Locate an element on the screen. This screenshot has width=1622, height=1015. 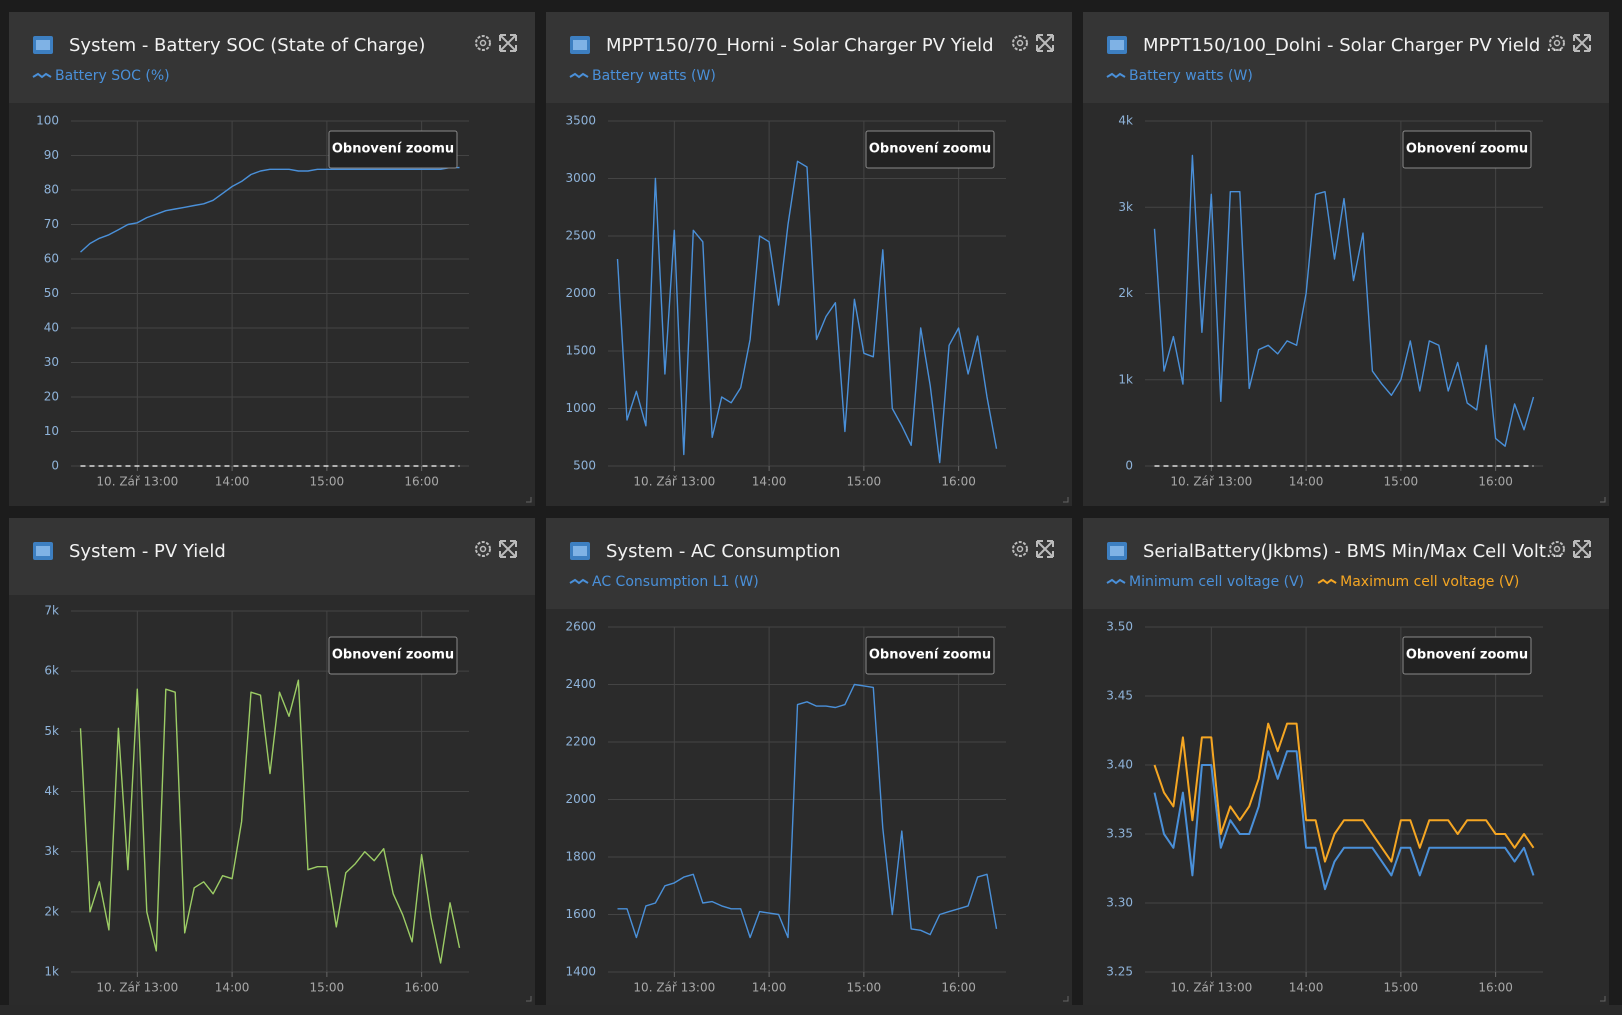
y-tick-label: 6k is located at coordinates (51, 671).